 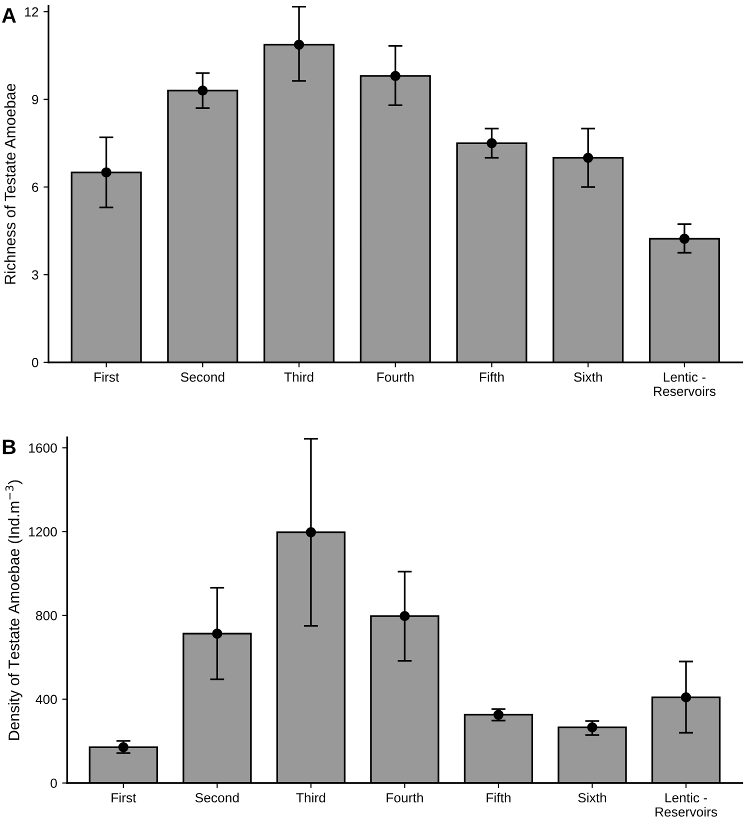 What do you see at coordinates (35, 275) in the screenshot?
I see `y-tick-label: 3` at bounding box center [35, 275].